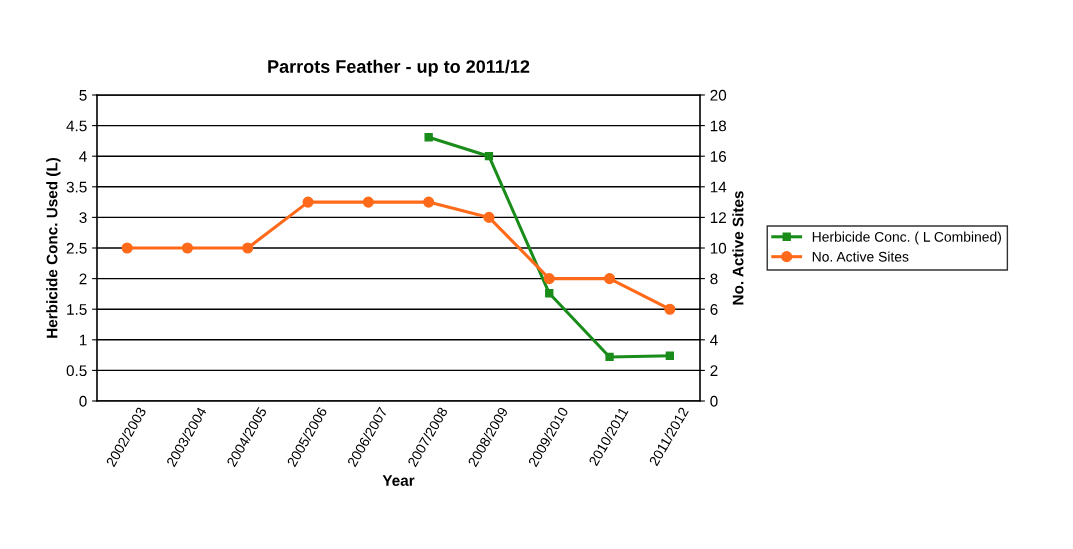  What do you see at coordinates (718, 187) in the screenshot?
I see `y2-tick-label: 14` at bounding box center [718, 187].